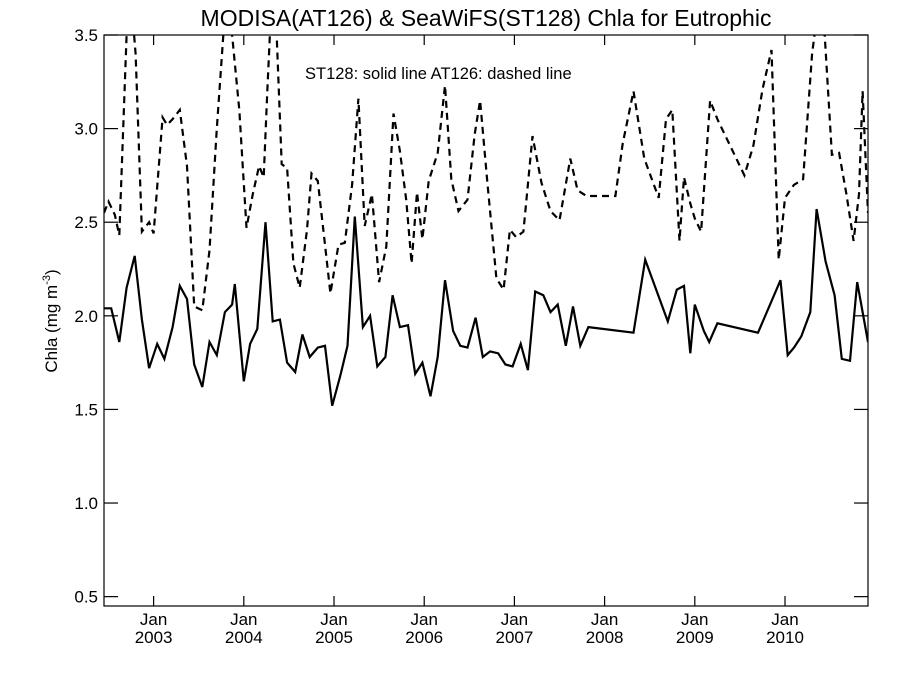  Describe the element at coordinates (785, 637) in the screenshot. I see `x-tick-year: 2010` at that location.